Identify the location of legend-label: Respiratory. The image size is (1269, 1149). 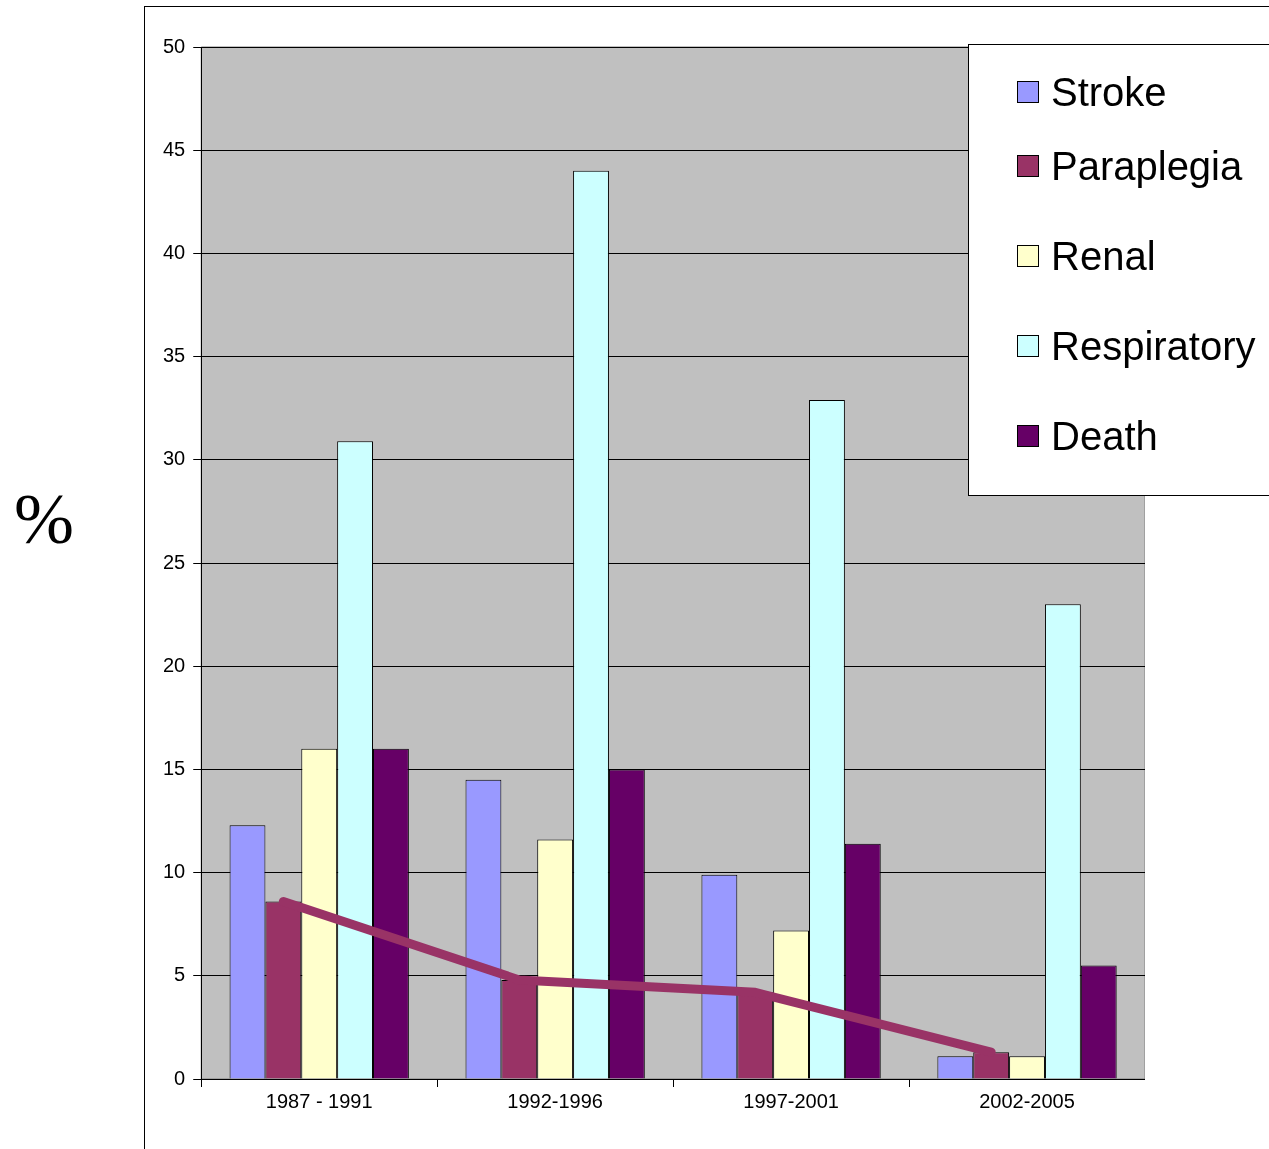
(1153, 346).